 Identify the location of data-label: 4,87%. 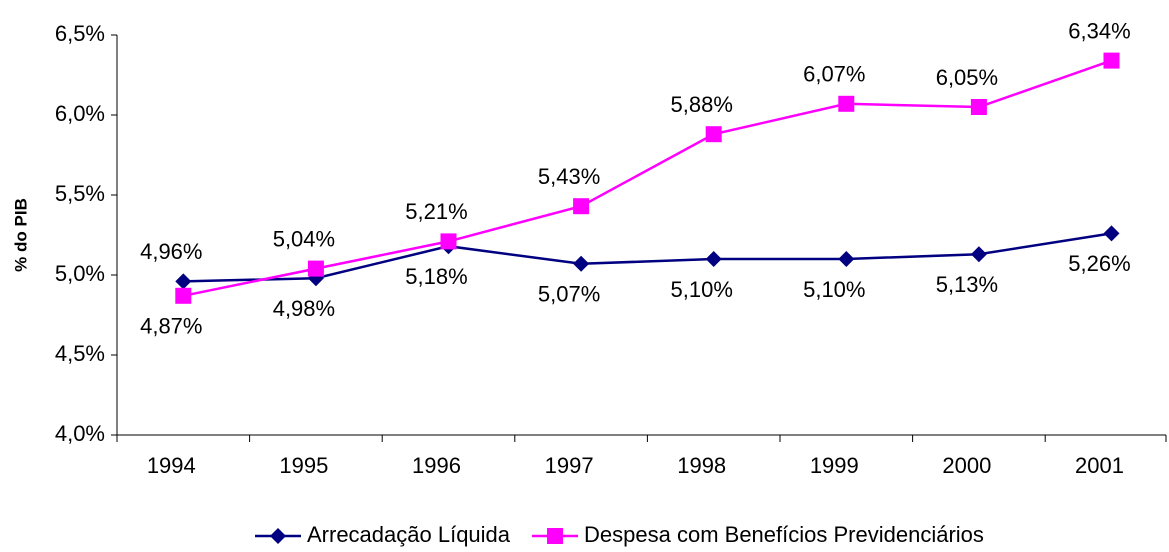
(171, 326).